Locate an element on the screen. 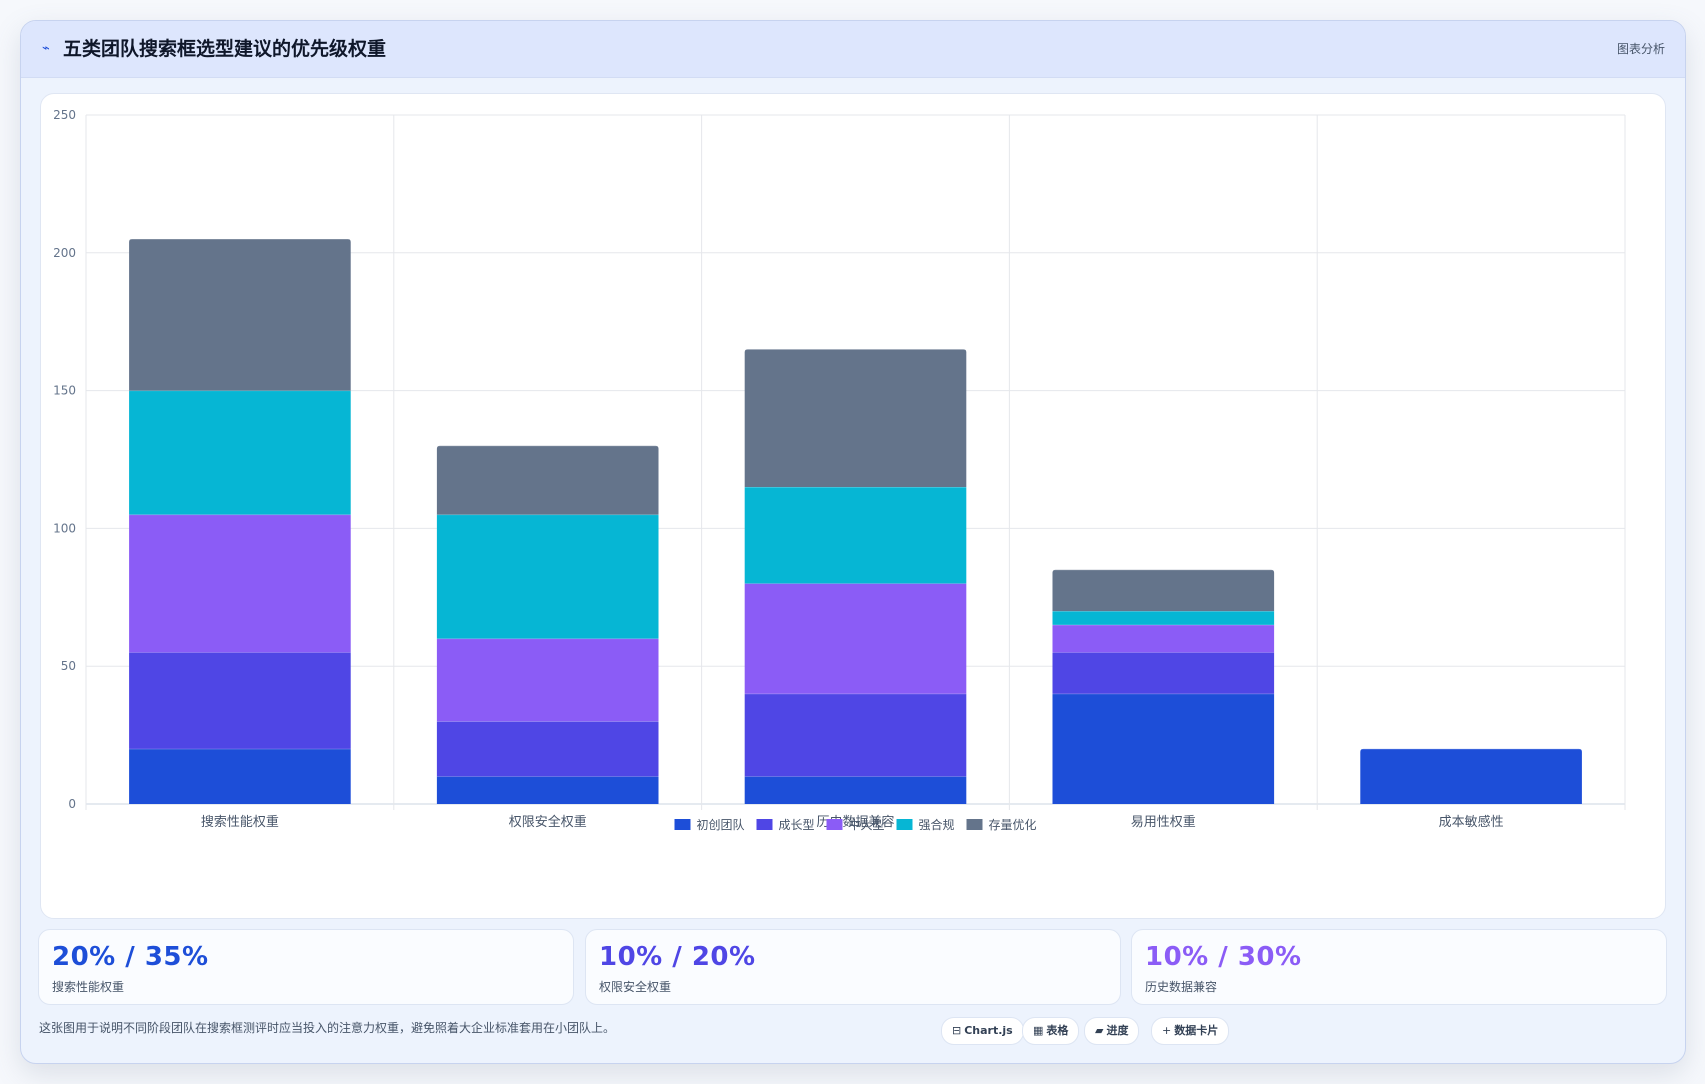 The width and height of the screenshot is (1705, 1084). y-tick-label: 200 is located at coordinates (64, 253).